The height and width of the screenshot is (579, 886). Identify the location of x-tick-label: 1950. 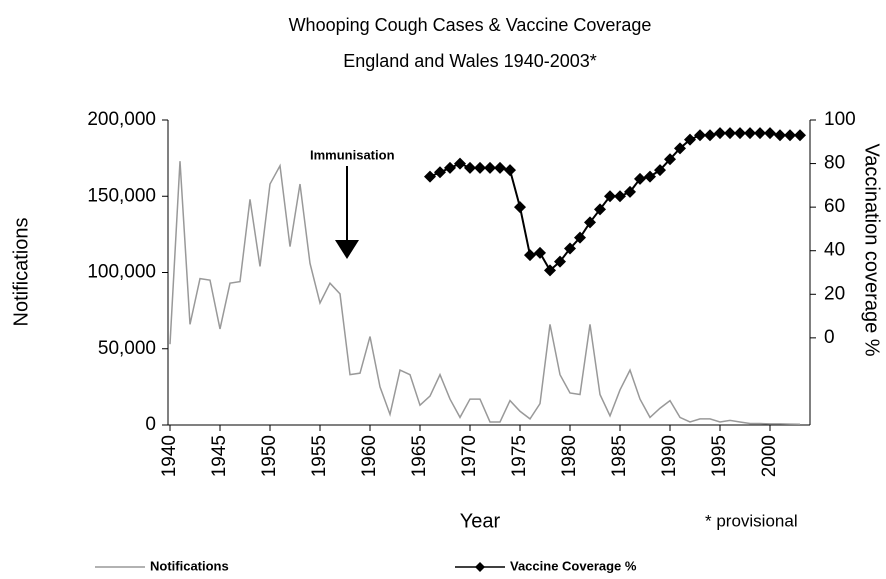
(269, 456).